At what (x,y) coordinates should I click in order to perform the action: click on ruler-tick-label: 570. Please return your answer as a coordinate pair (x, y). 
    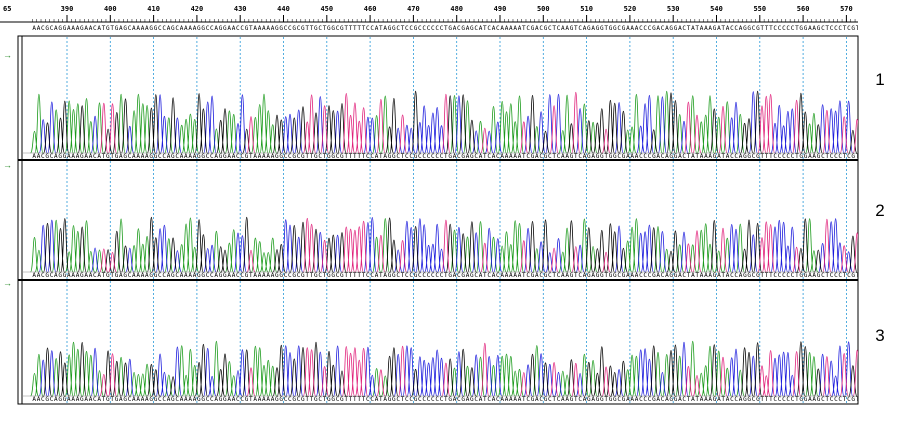
    Looking at the image, I should click on (846, 9).